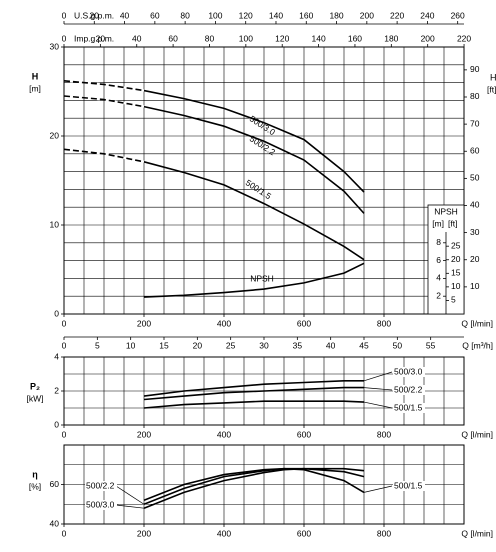 Image resolution: width=496 pixels, height=552 pixels. I want to click on y-axis-label: P₂, so click(35, 386).